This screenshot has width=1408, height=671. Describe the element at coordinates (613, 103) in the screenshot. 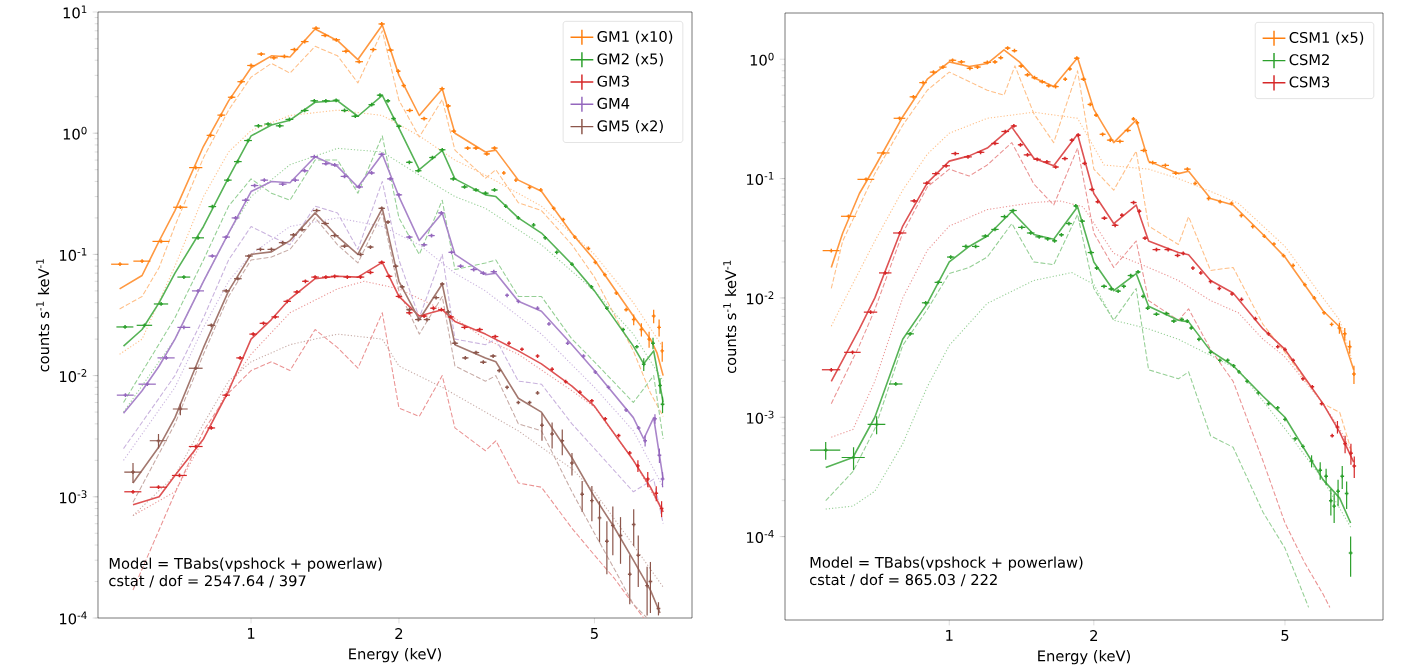

I see `legend-label: GM4` at that location.